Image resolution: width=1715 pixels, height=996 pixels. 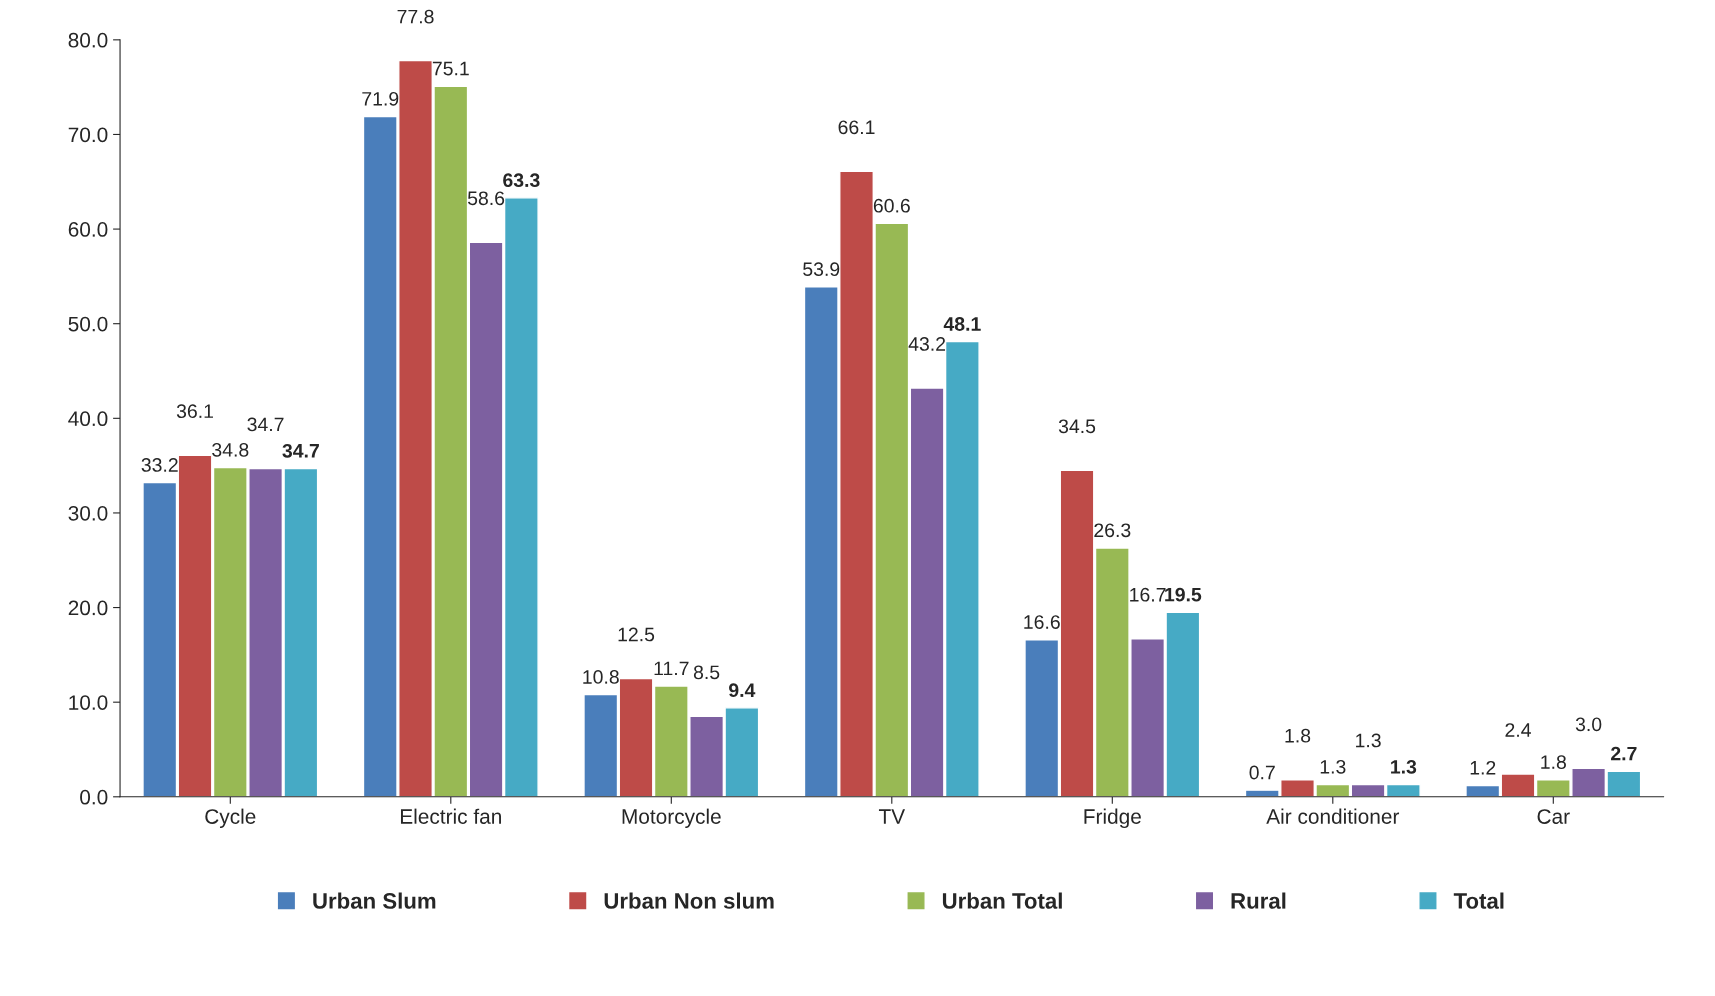 What do you see at coordinates (636, 634) in the screenshot?
I see `data-label: 12.5` at bounding box center [636, 634].